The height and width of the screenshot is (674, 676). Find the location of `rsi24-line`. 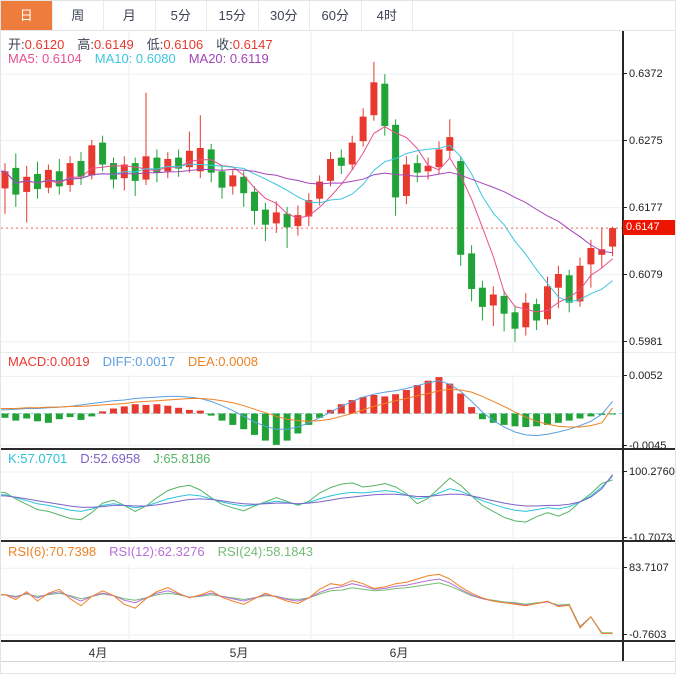

rsi24-line is located at coordinates (307, 608).